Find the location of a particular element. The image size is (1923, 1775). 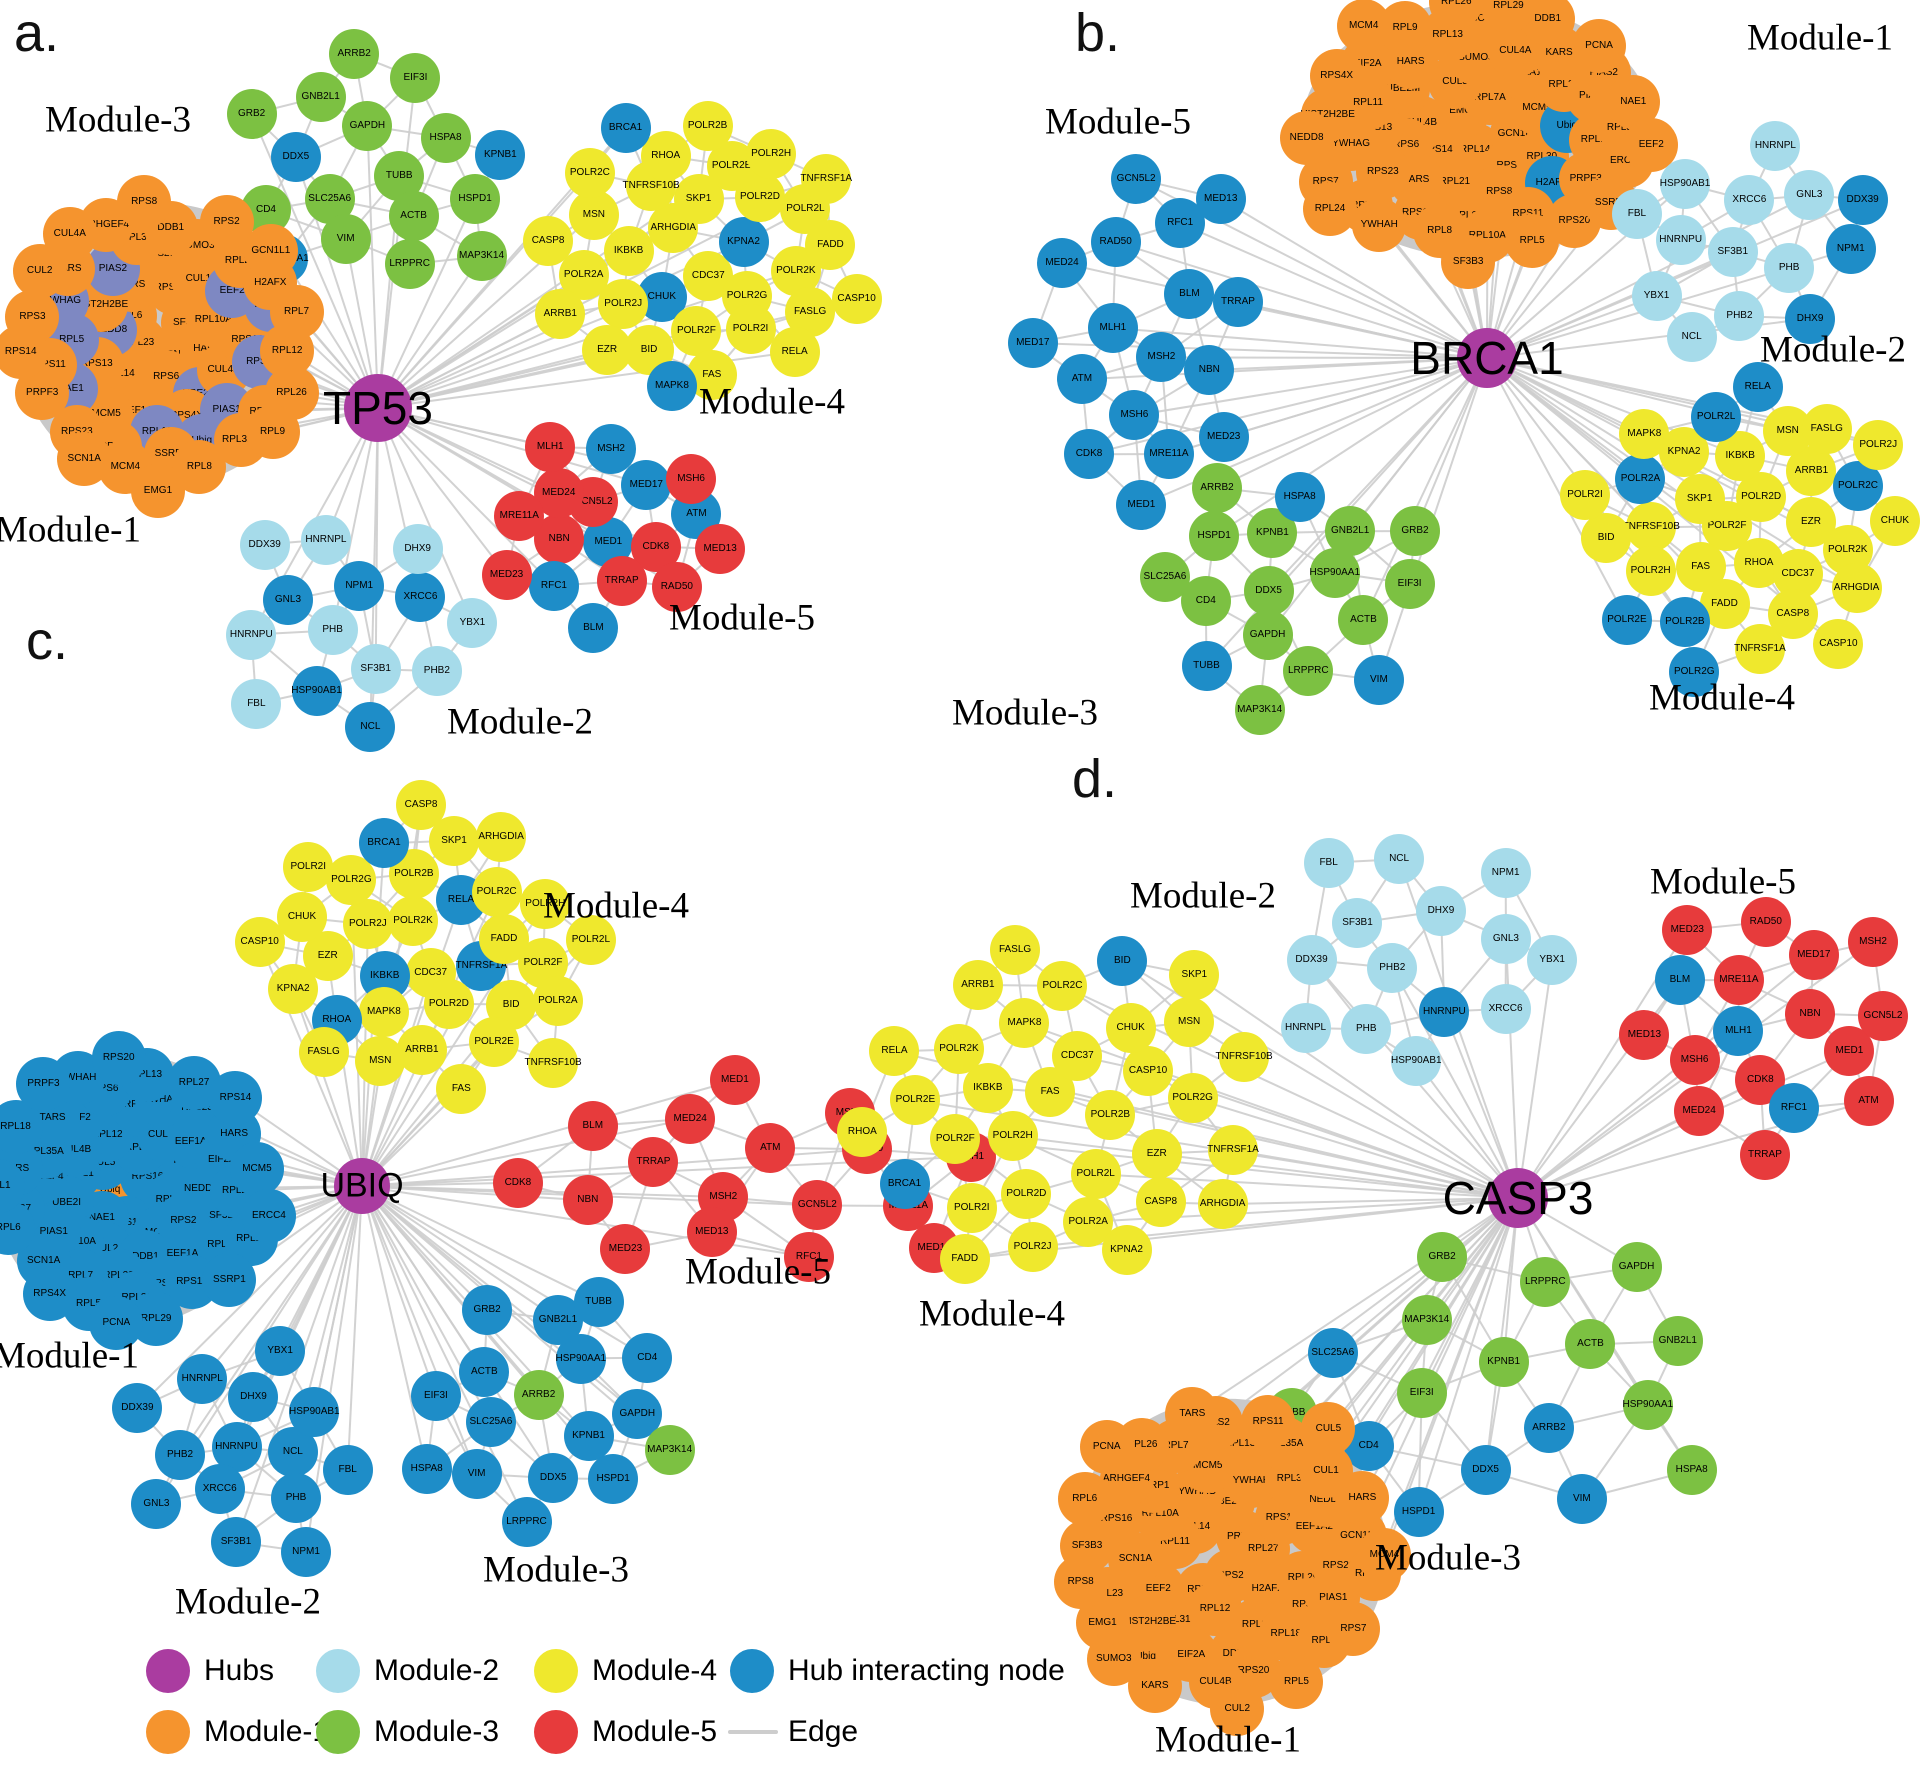

node-PHB2: PHB2 is located at coordinates (1392, 967).